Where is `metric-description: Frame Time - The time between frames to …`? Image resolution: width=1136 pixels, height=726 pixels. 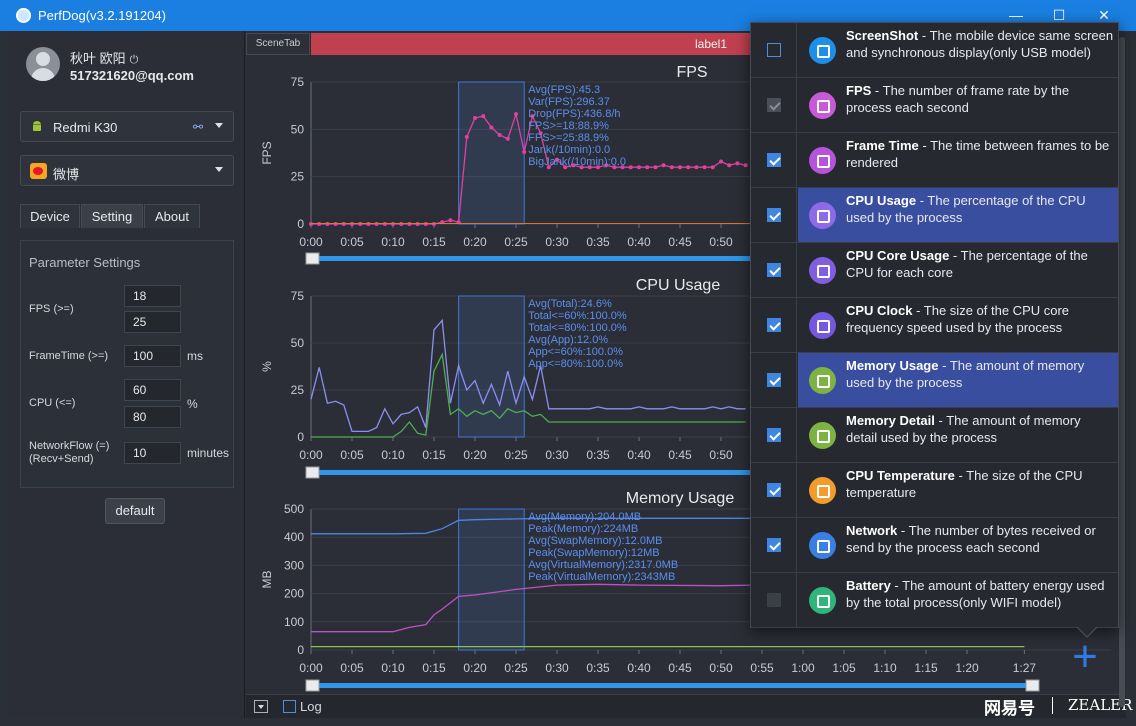 metric-description: Frame Time - The time between frames to … is located at coordinates (978, 154).